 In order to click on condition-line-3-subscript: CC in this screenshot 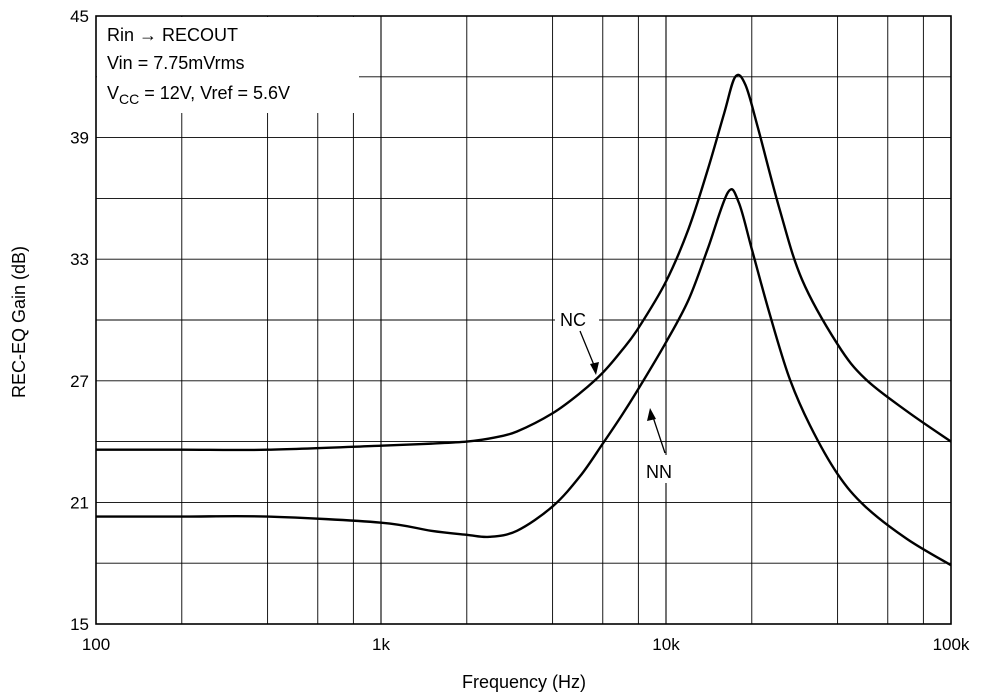, I will do `click(129, 99)`.